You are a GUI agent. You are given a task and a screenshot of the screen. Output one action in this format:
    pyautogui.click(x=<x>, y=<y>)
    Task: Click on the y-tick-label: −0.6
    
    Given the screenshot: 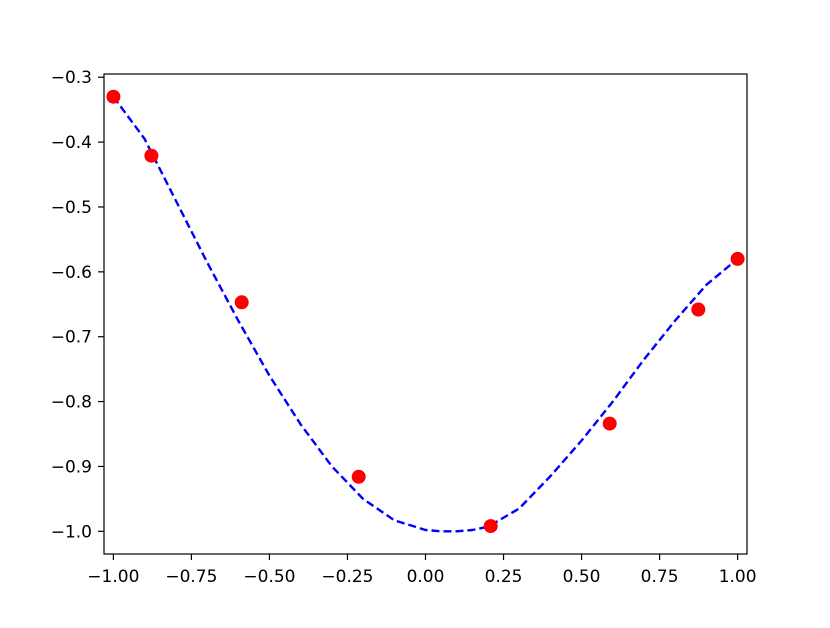 What is the action you would take?
    pyautogui.click(x=71, y=273)
    